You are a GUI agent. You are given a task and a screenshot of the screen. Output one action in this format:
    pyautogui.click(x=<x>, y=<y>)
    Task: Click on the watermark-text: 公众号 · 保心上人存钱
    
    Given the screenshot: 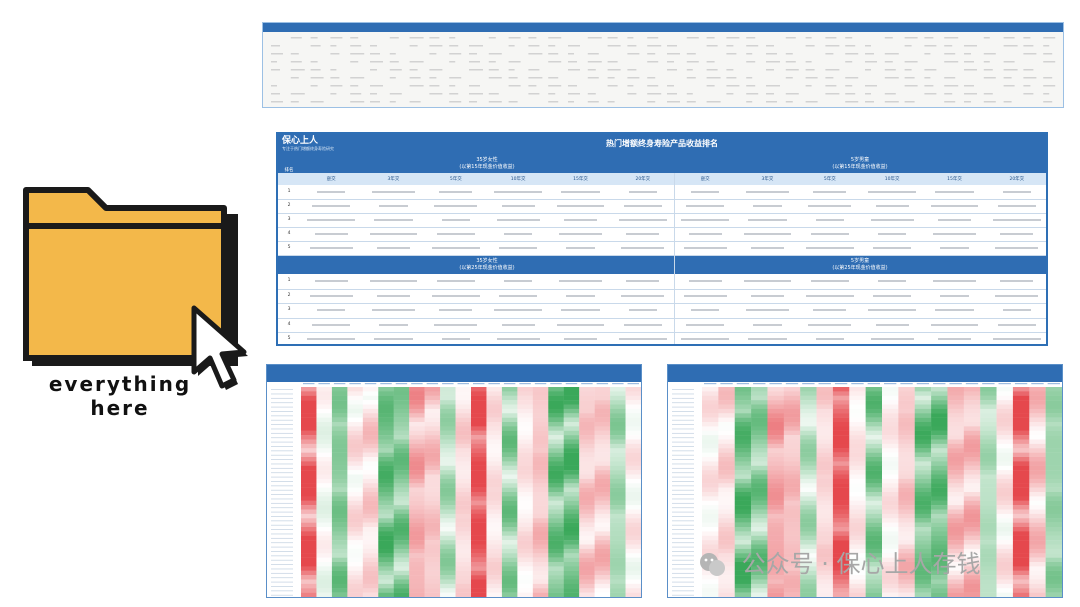 What is the action you would take?
    pyautogui.click(x=861, y=564)
    